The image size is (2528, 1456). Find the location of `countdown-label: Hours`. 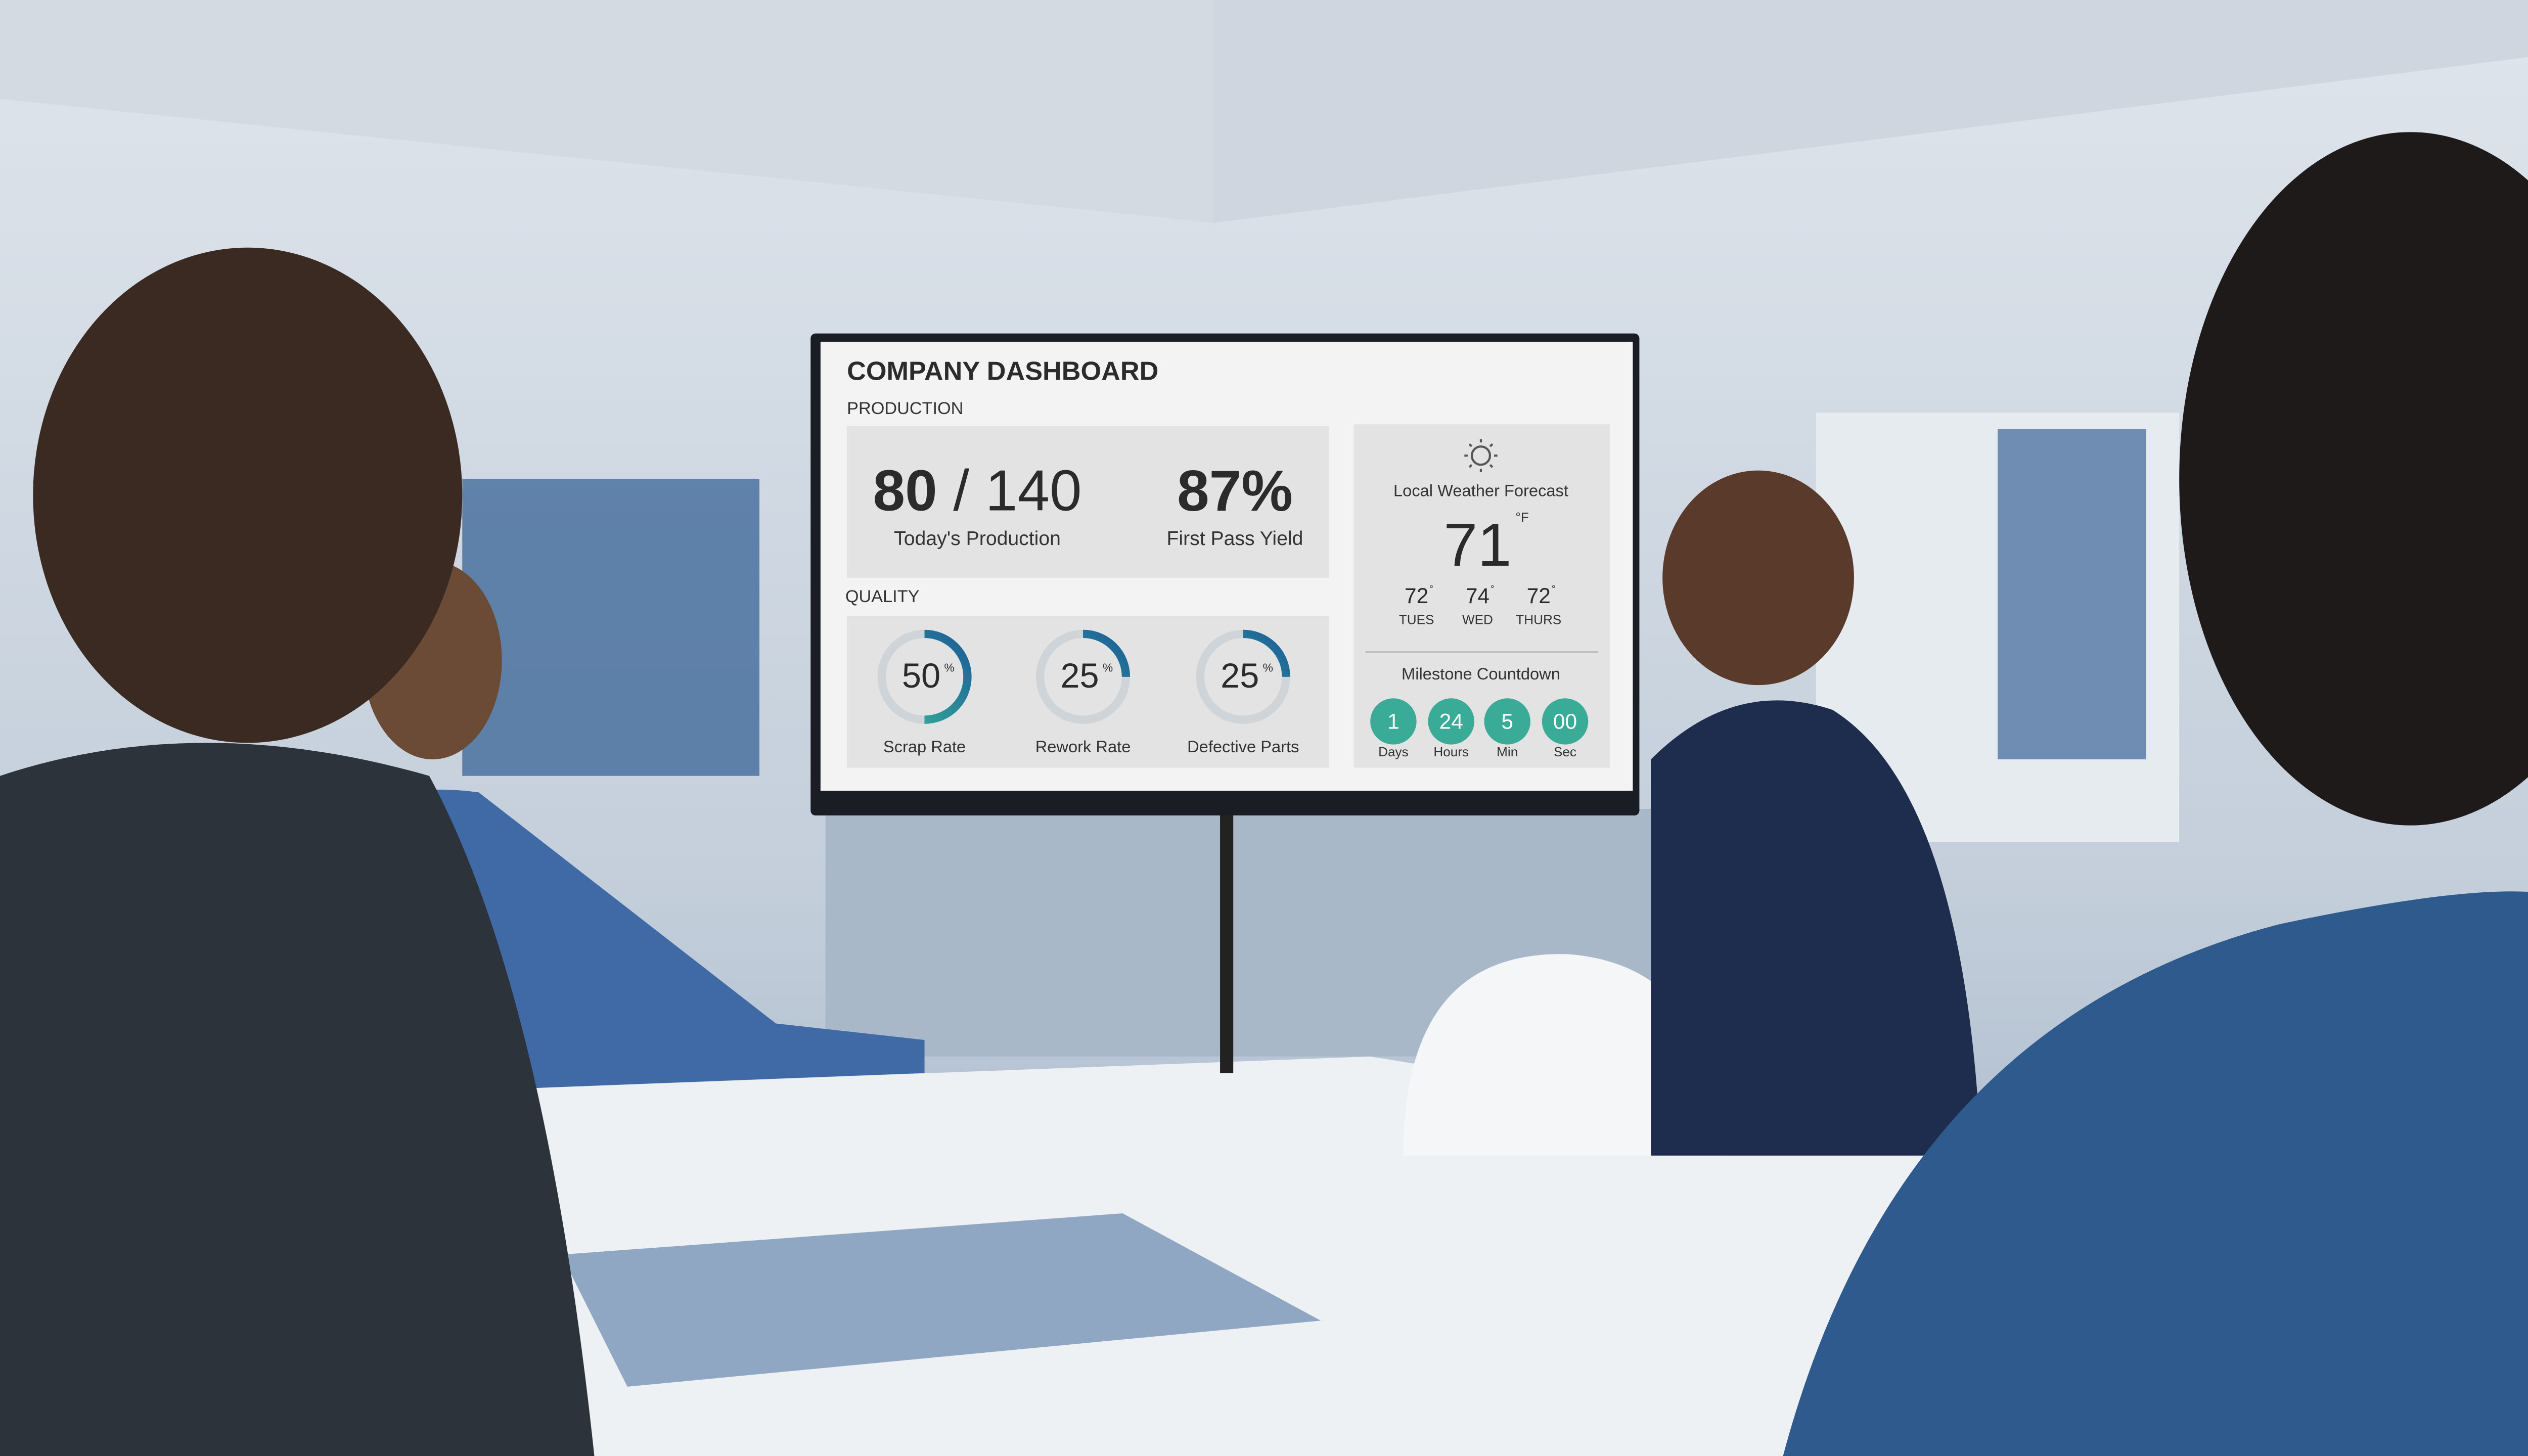

countdown-label: Hours is located at coordinates (1451, 751).